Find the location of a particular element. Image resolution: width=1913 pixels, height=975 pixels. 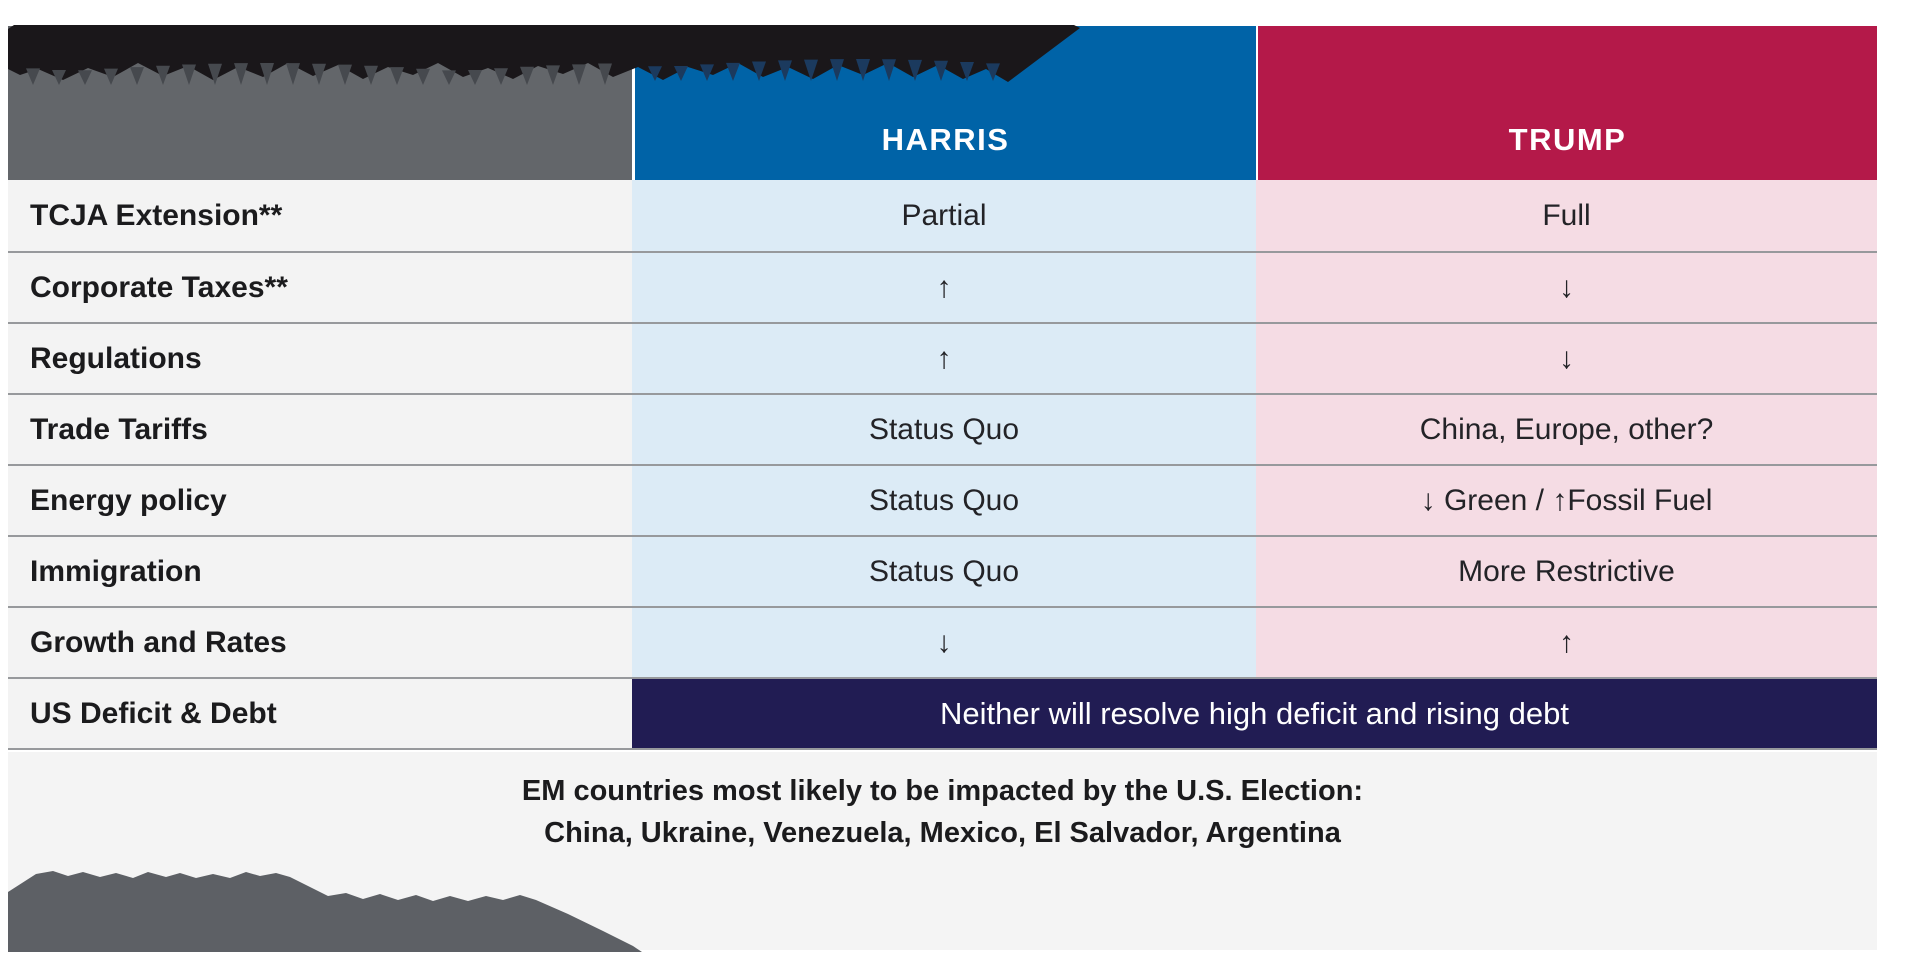

table-row: Growth and Rates ↓ ↑ is located at coordinates (942, 641).